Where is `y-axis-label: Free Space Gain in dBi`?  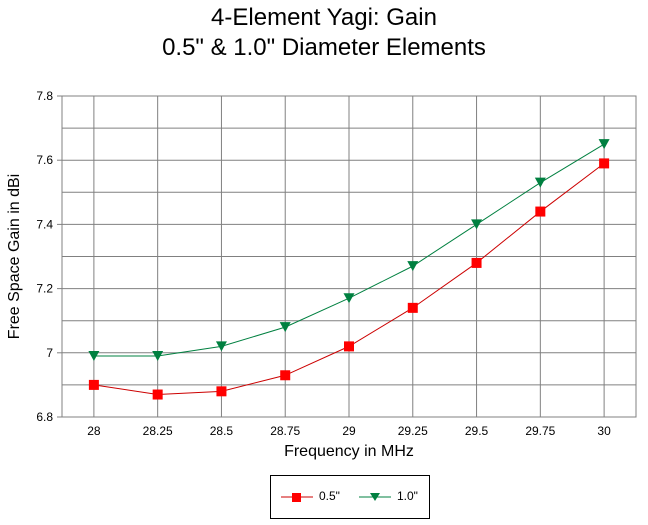
y-axis-label: Free Space Gain in dBi is located at coordinates (14, 256).